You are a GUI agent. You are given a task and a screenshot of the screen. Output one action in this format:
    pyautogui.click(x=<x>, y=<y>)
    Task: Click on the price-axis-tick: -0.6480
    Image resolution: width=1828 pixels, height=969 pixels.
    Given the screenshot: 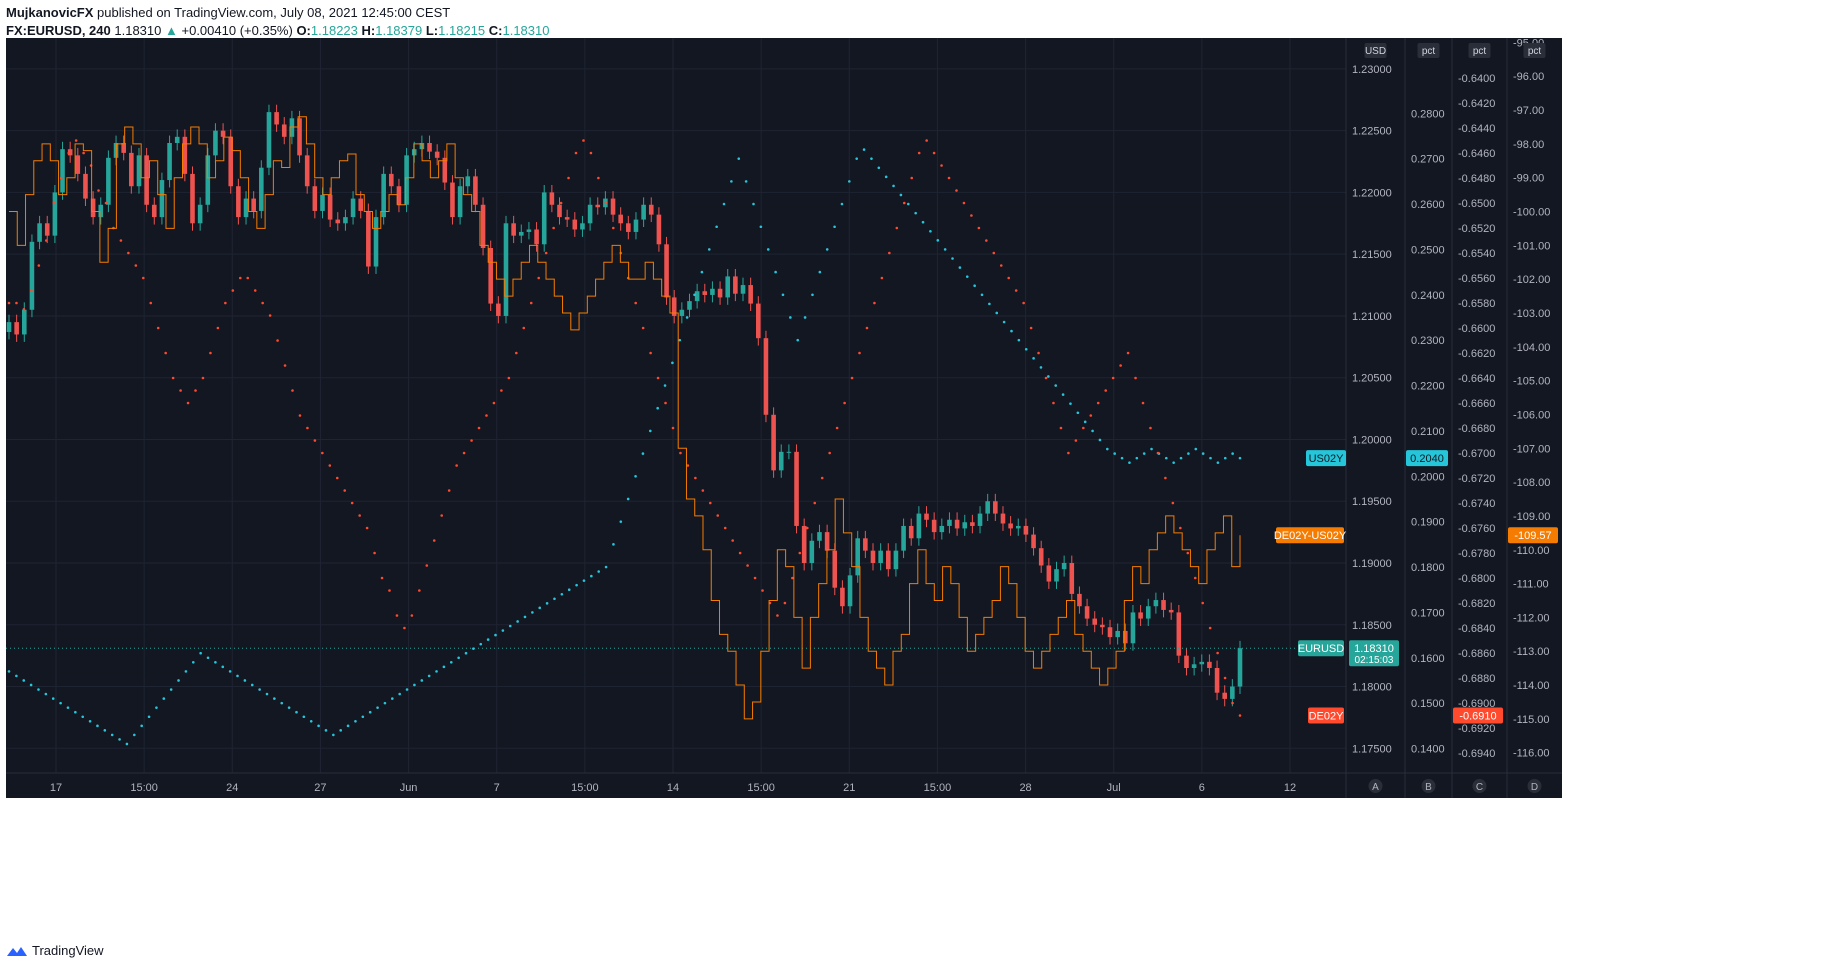 What is the action you would take?
    pyautogui.click(x=1476, y=179)
    